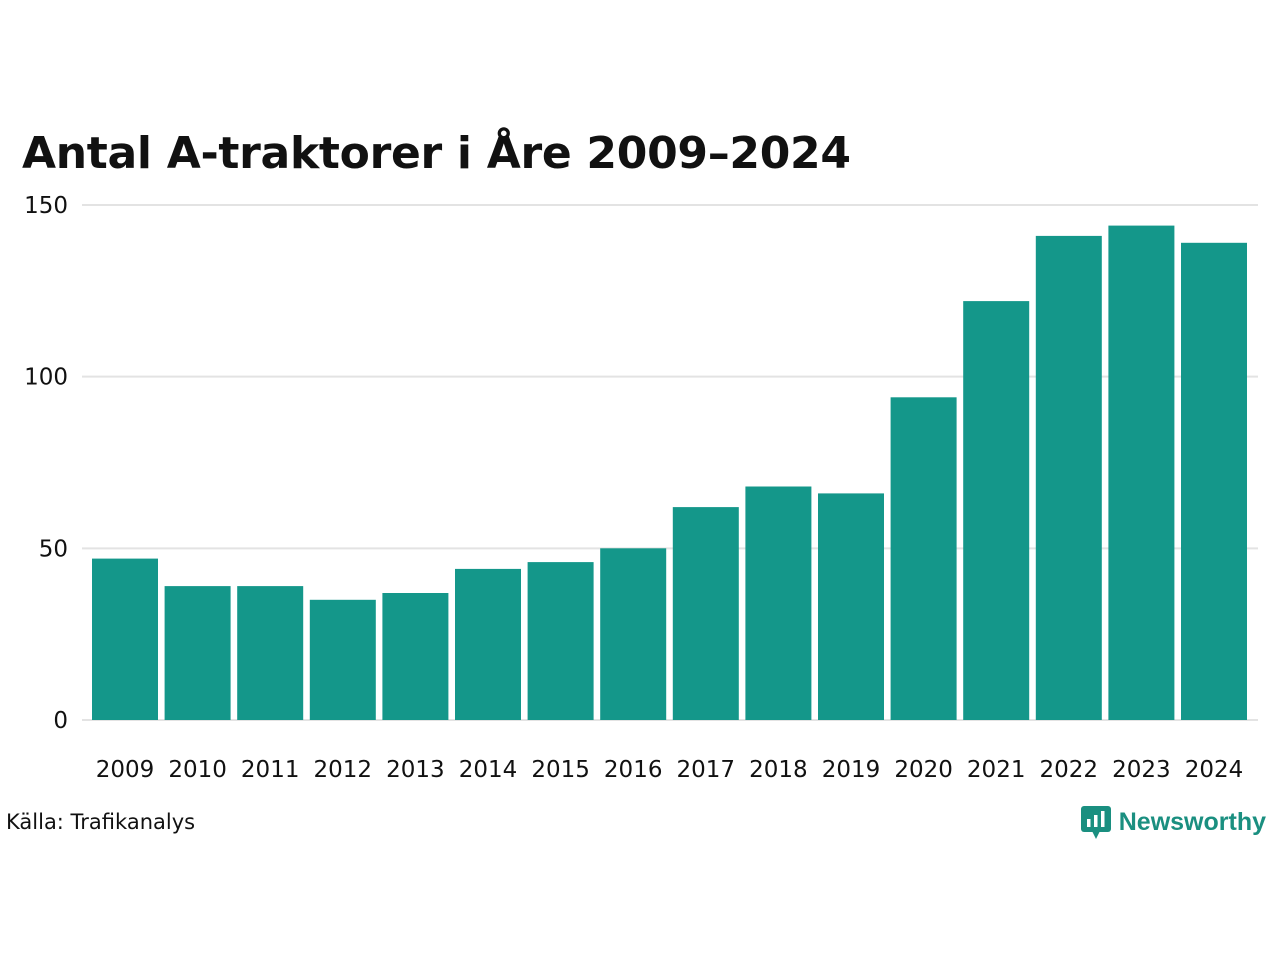 This screenshot has height=960, width=1280. Describe the element at coordinates (633, 634) in the screenshot. I see `bar-2016` at that location.